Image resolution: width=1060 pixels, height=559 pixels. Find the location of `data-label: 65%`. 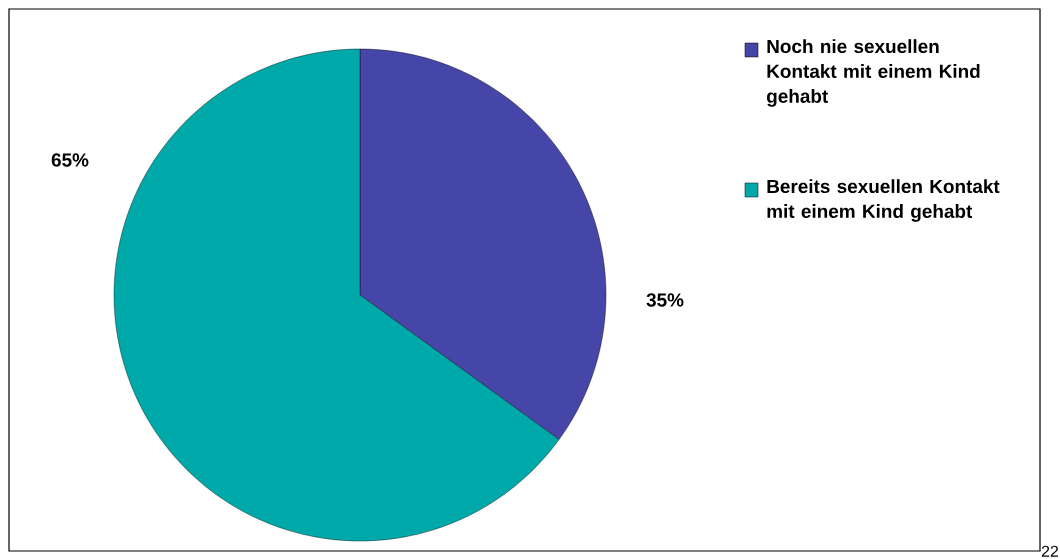

data-label: 65% is located at coordinates (70, 160).